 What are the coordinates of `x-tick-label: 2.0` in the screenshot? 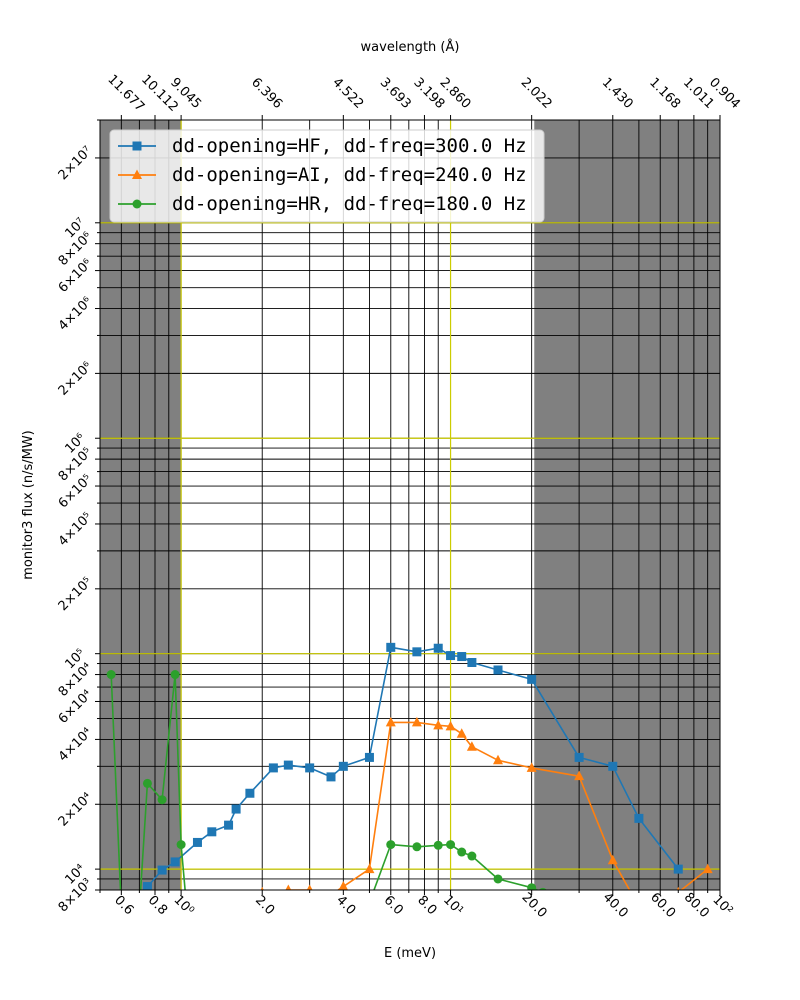 It's located at (264, 905).